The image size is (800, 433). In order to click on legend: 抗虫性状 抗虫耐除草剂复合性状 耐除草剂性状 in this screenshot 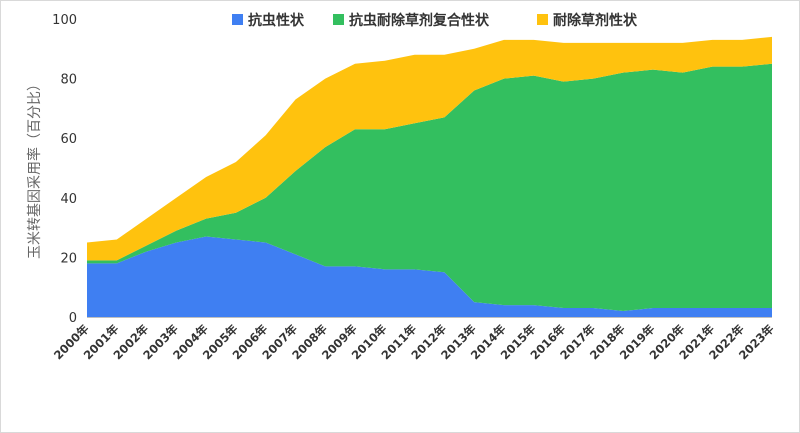, I will do `click(435, 20)`.